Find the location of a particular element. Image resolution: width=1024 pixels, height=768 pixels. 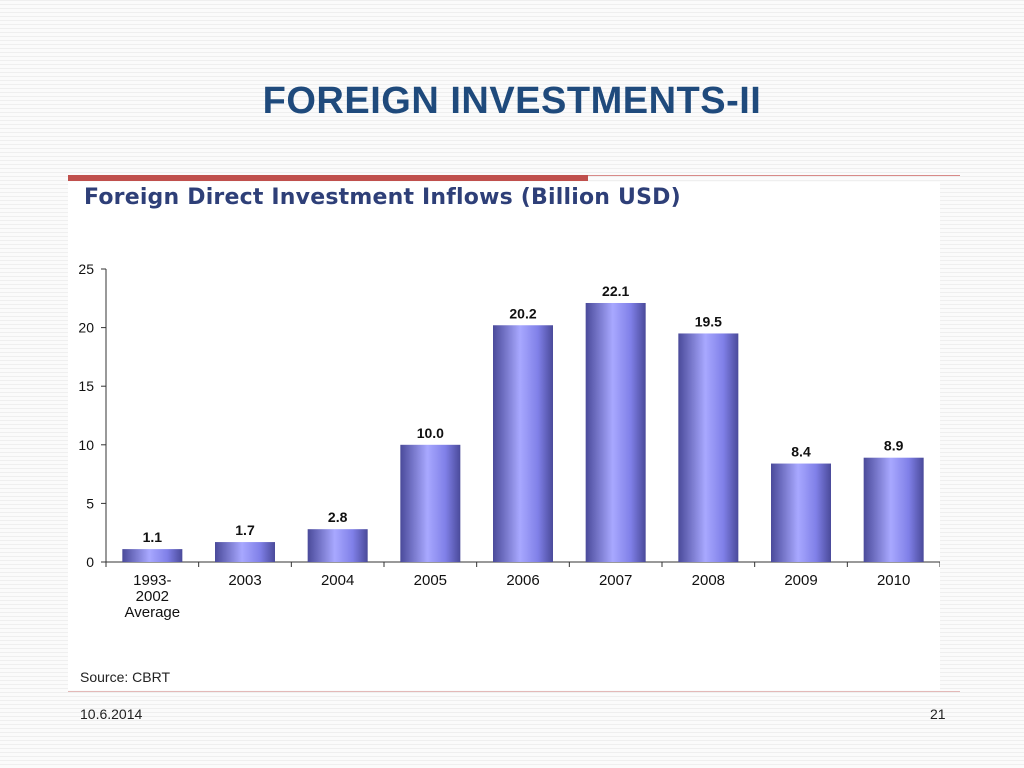

y-tick-label: 10 is located at coordinates (86, 445).